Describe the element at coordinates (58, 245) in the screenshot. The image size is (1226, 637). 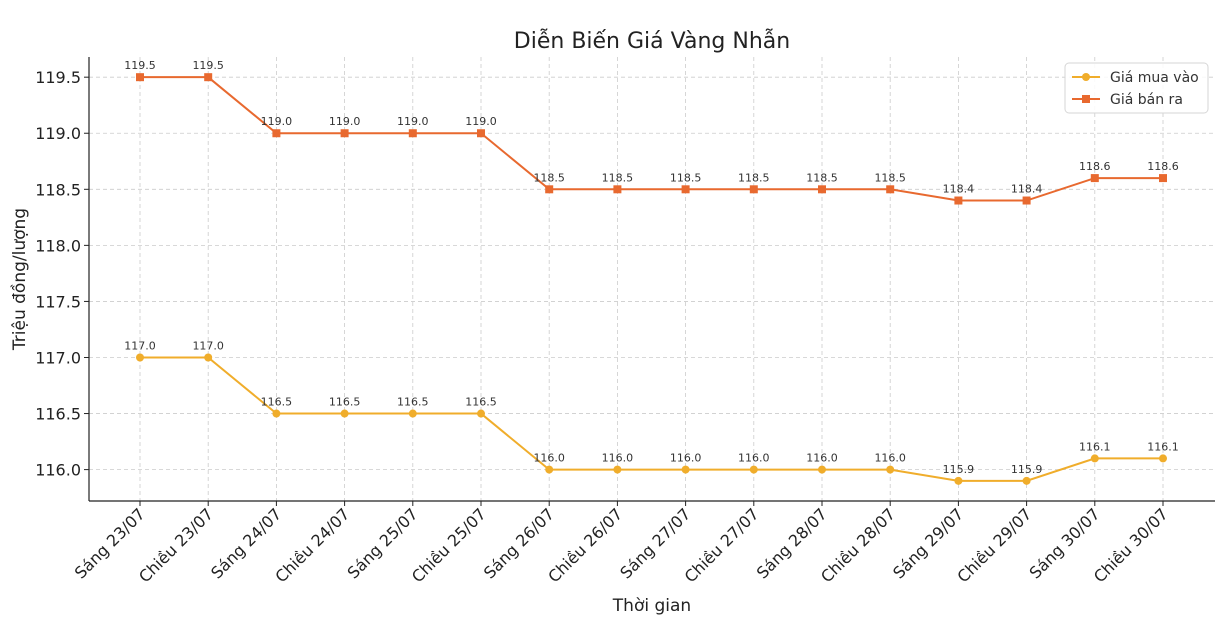
I see `y-tick-label: 118.0` at that location.